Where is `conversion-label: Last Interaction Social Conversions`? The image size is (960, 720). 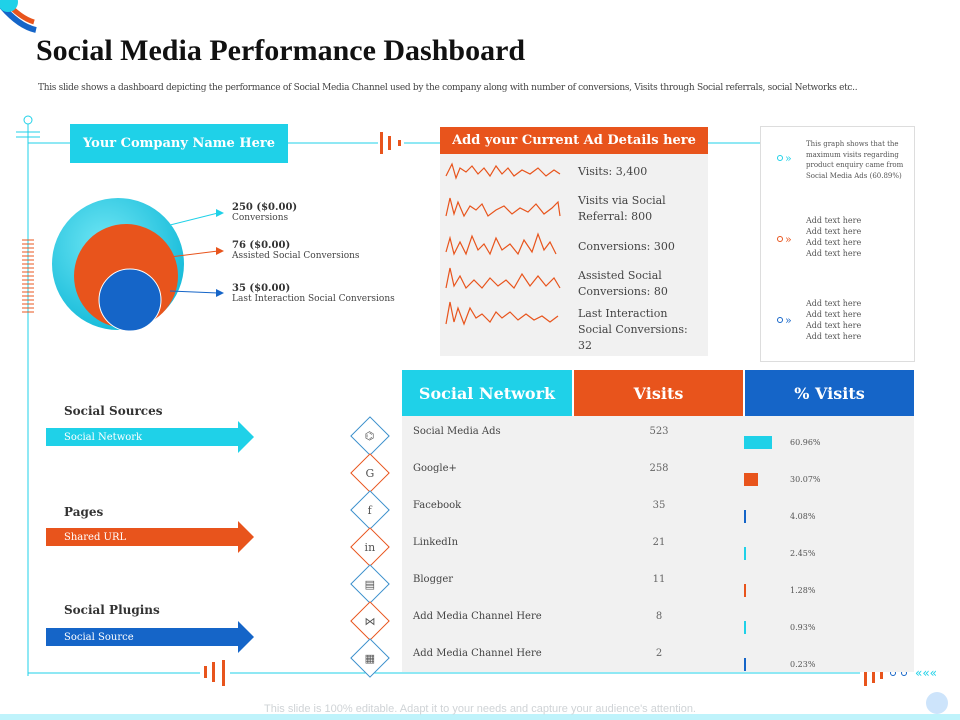 conversion-label: Last Interaction Social Conversions is located at coordinates (313, 299).